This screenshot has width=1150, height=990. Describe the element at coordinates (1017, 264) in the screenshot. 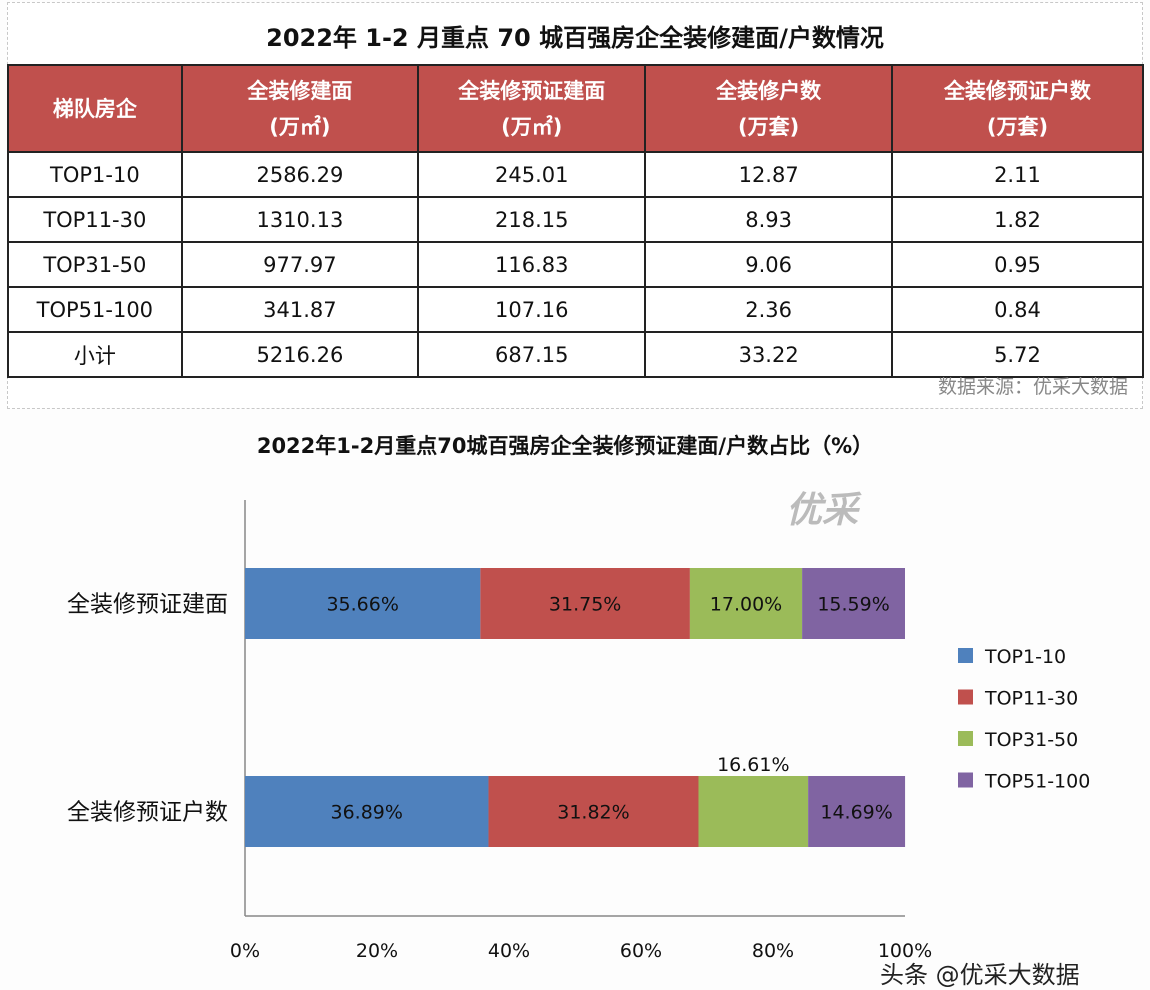

I see `table-cell: 0.95` at that location.